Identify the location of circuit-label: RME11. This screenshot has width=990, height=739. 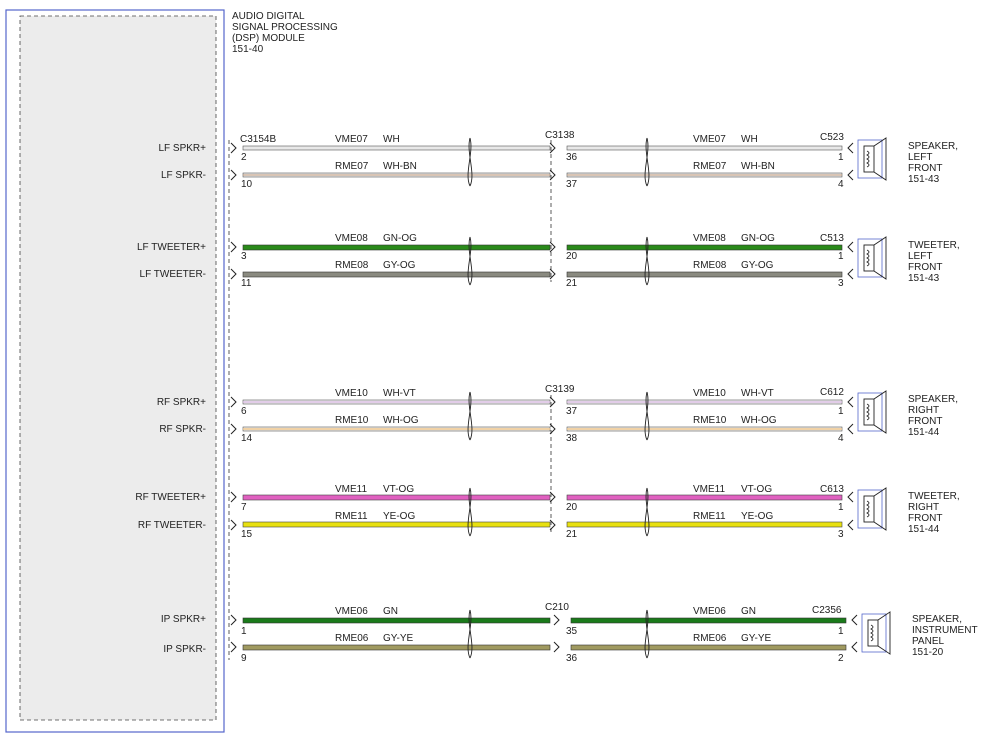
(709, 516).